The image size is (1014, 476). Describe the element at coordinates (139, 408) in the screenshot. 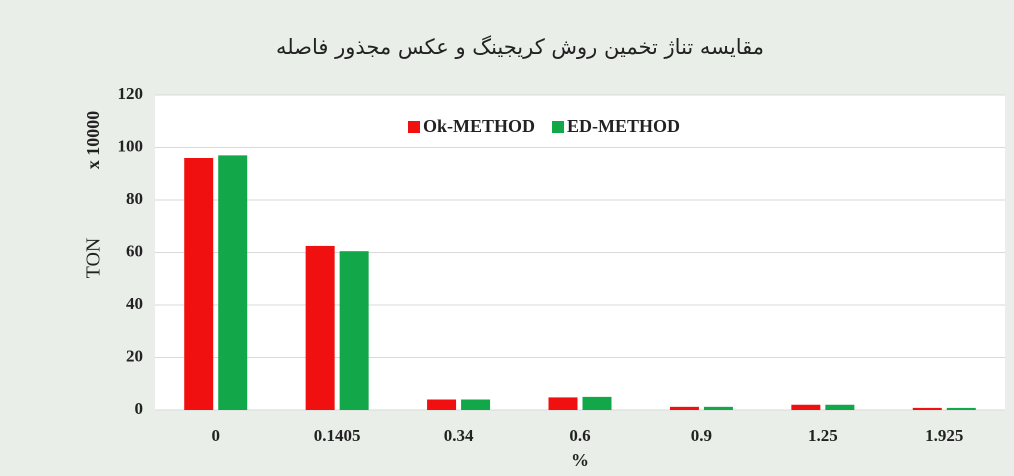

I see `y-tick-label: 0` at that location.